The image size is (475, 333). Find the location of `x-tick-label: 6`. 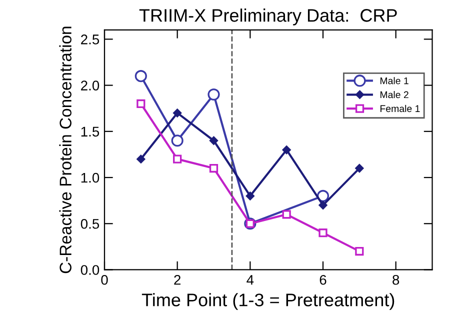

x-tick-label: 6 is located at coordinates (323, 279).